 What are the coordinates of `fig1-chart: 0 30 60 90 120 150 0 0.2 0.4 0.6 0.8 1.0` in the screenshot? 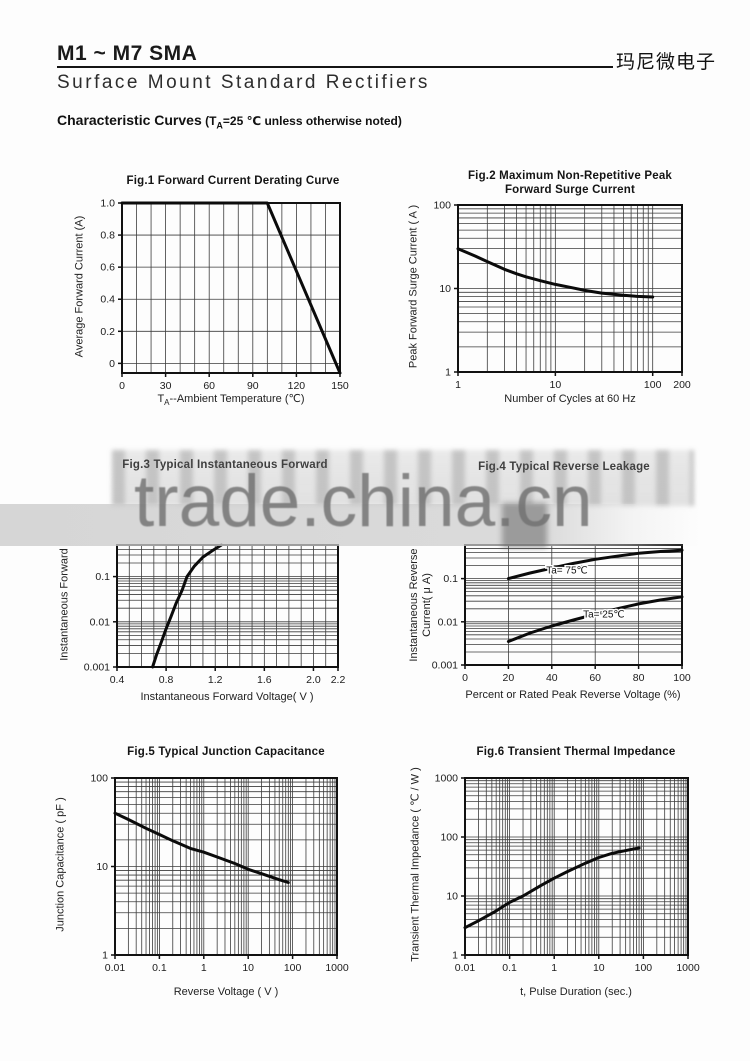 It's located at (224, 295).